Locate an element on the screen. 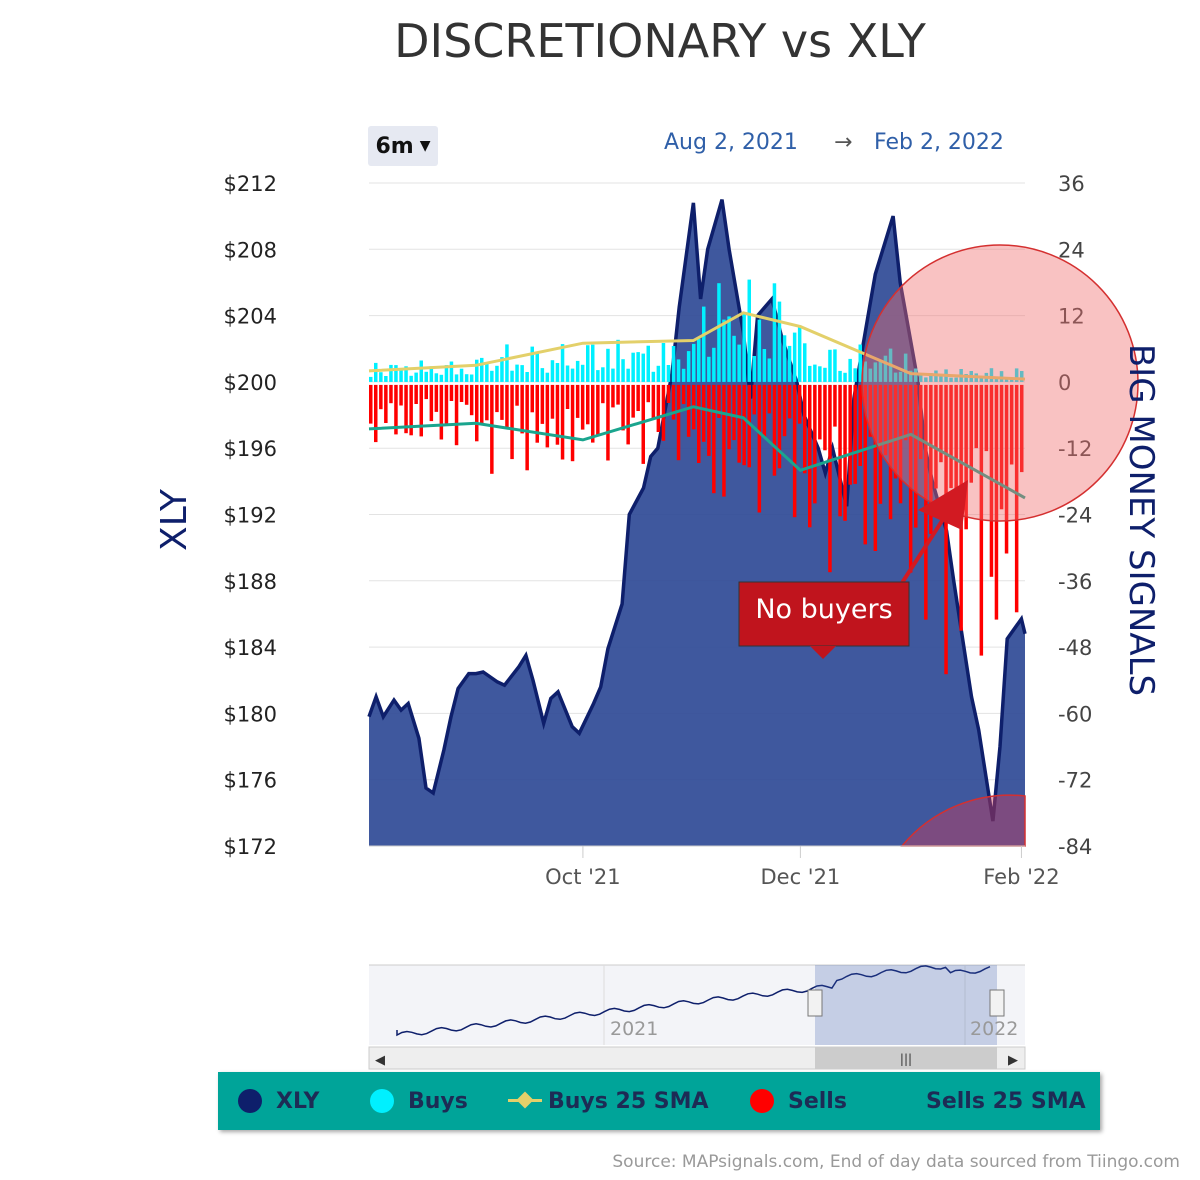 This screenshot has height=1180, width=1200. scrollbar-thumb is located at coordinates (906, 1058).